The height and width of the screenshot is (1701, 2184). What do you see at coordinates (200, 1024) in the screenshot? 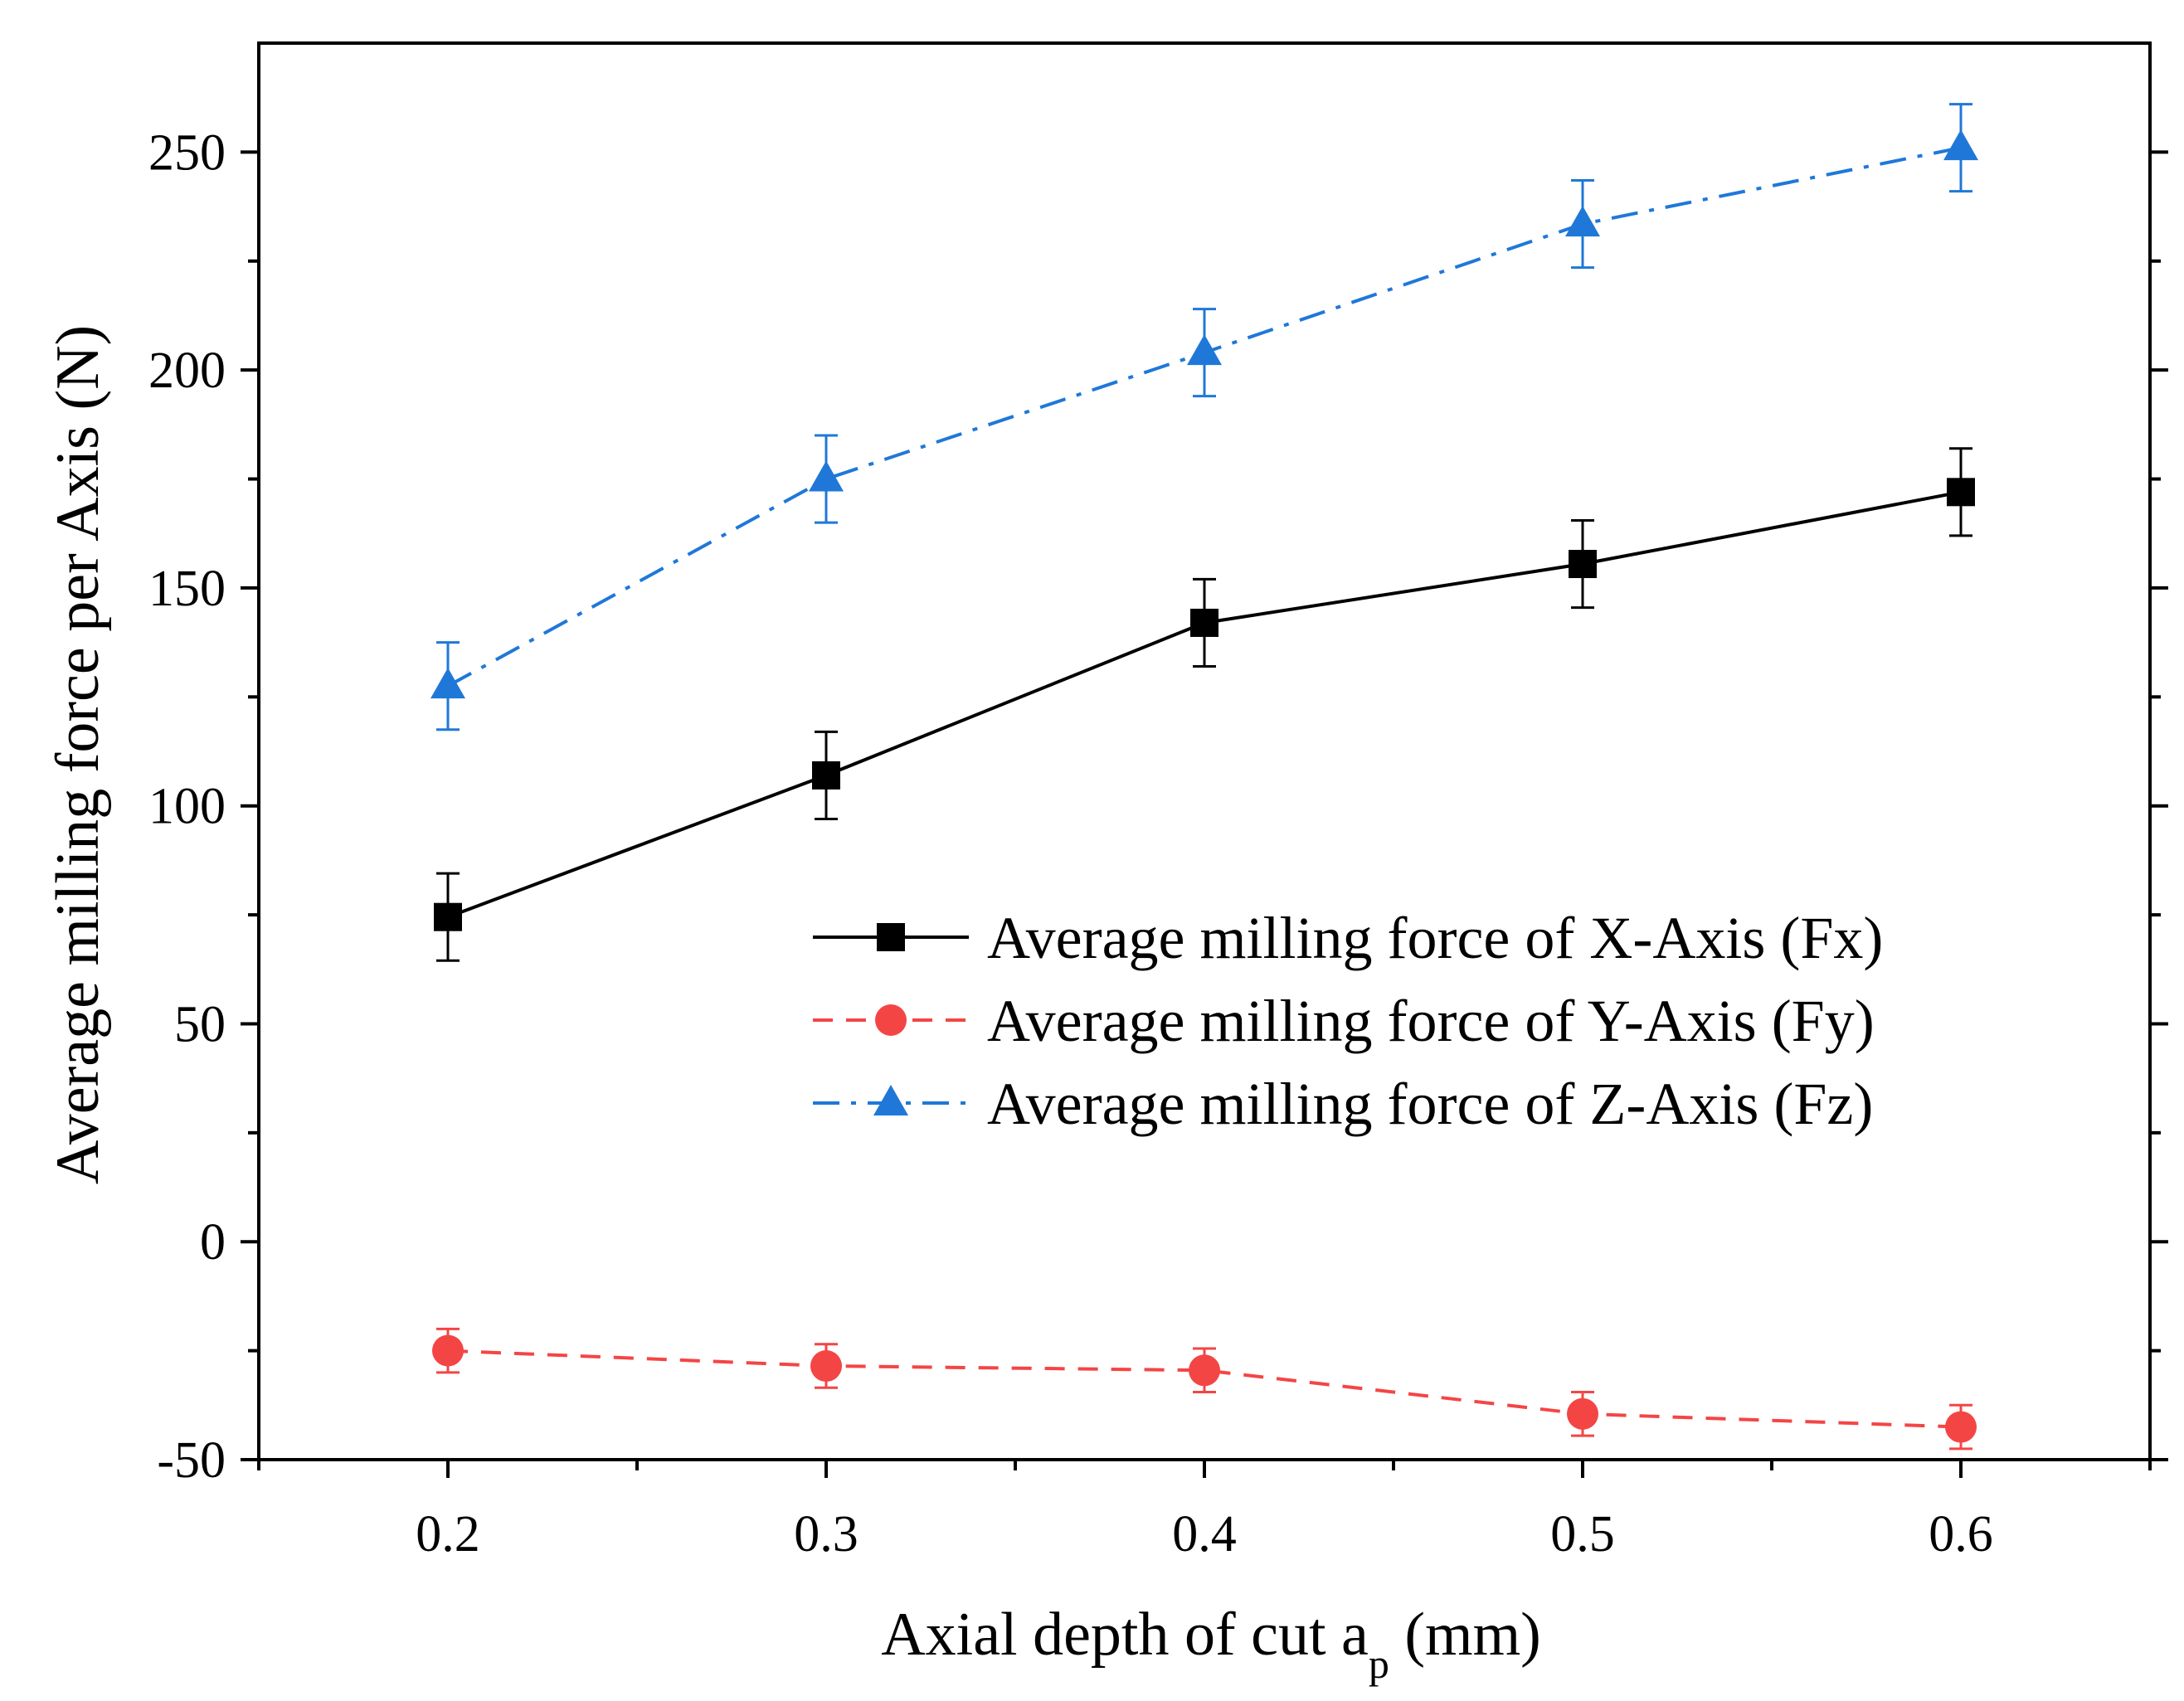
I see `y-tick-label: 50` at bounding box center [200, 1024].